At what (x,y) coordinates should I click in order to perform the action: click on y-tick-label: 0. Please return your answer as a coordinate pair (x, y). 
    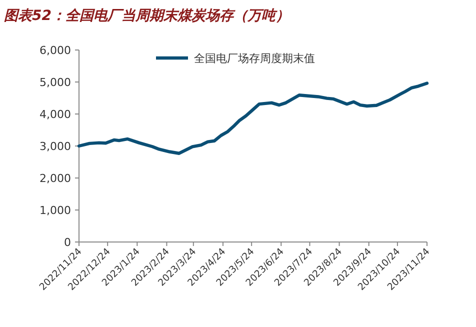
    Looking at the image, I should click on (67, 242).